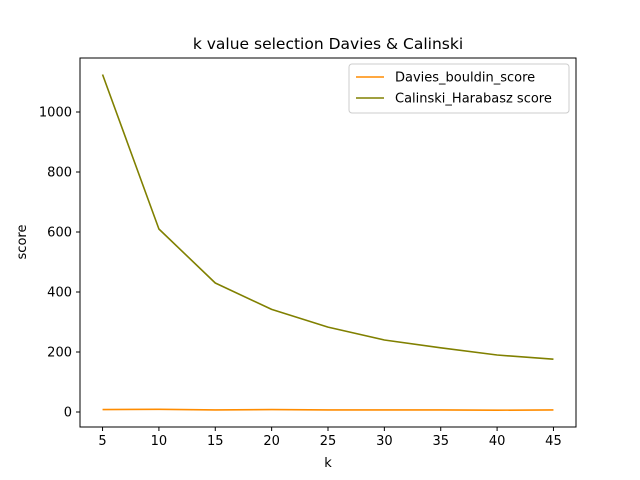 The image size is (640, 480). What do you see at coordinates (328, 441) in the screenshot?
I see `x-tick-label: 25` at bounding box center [328, 441].